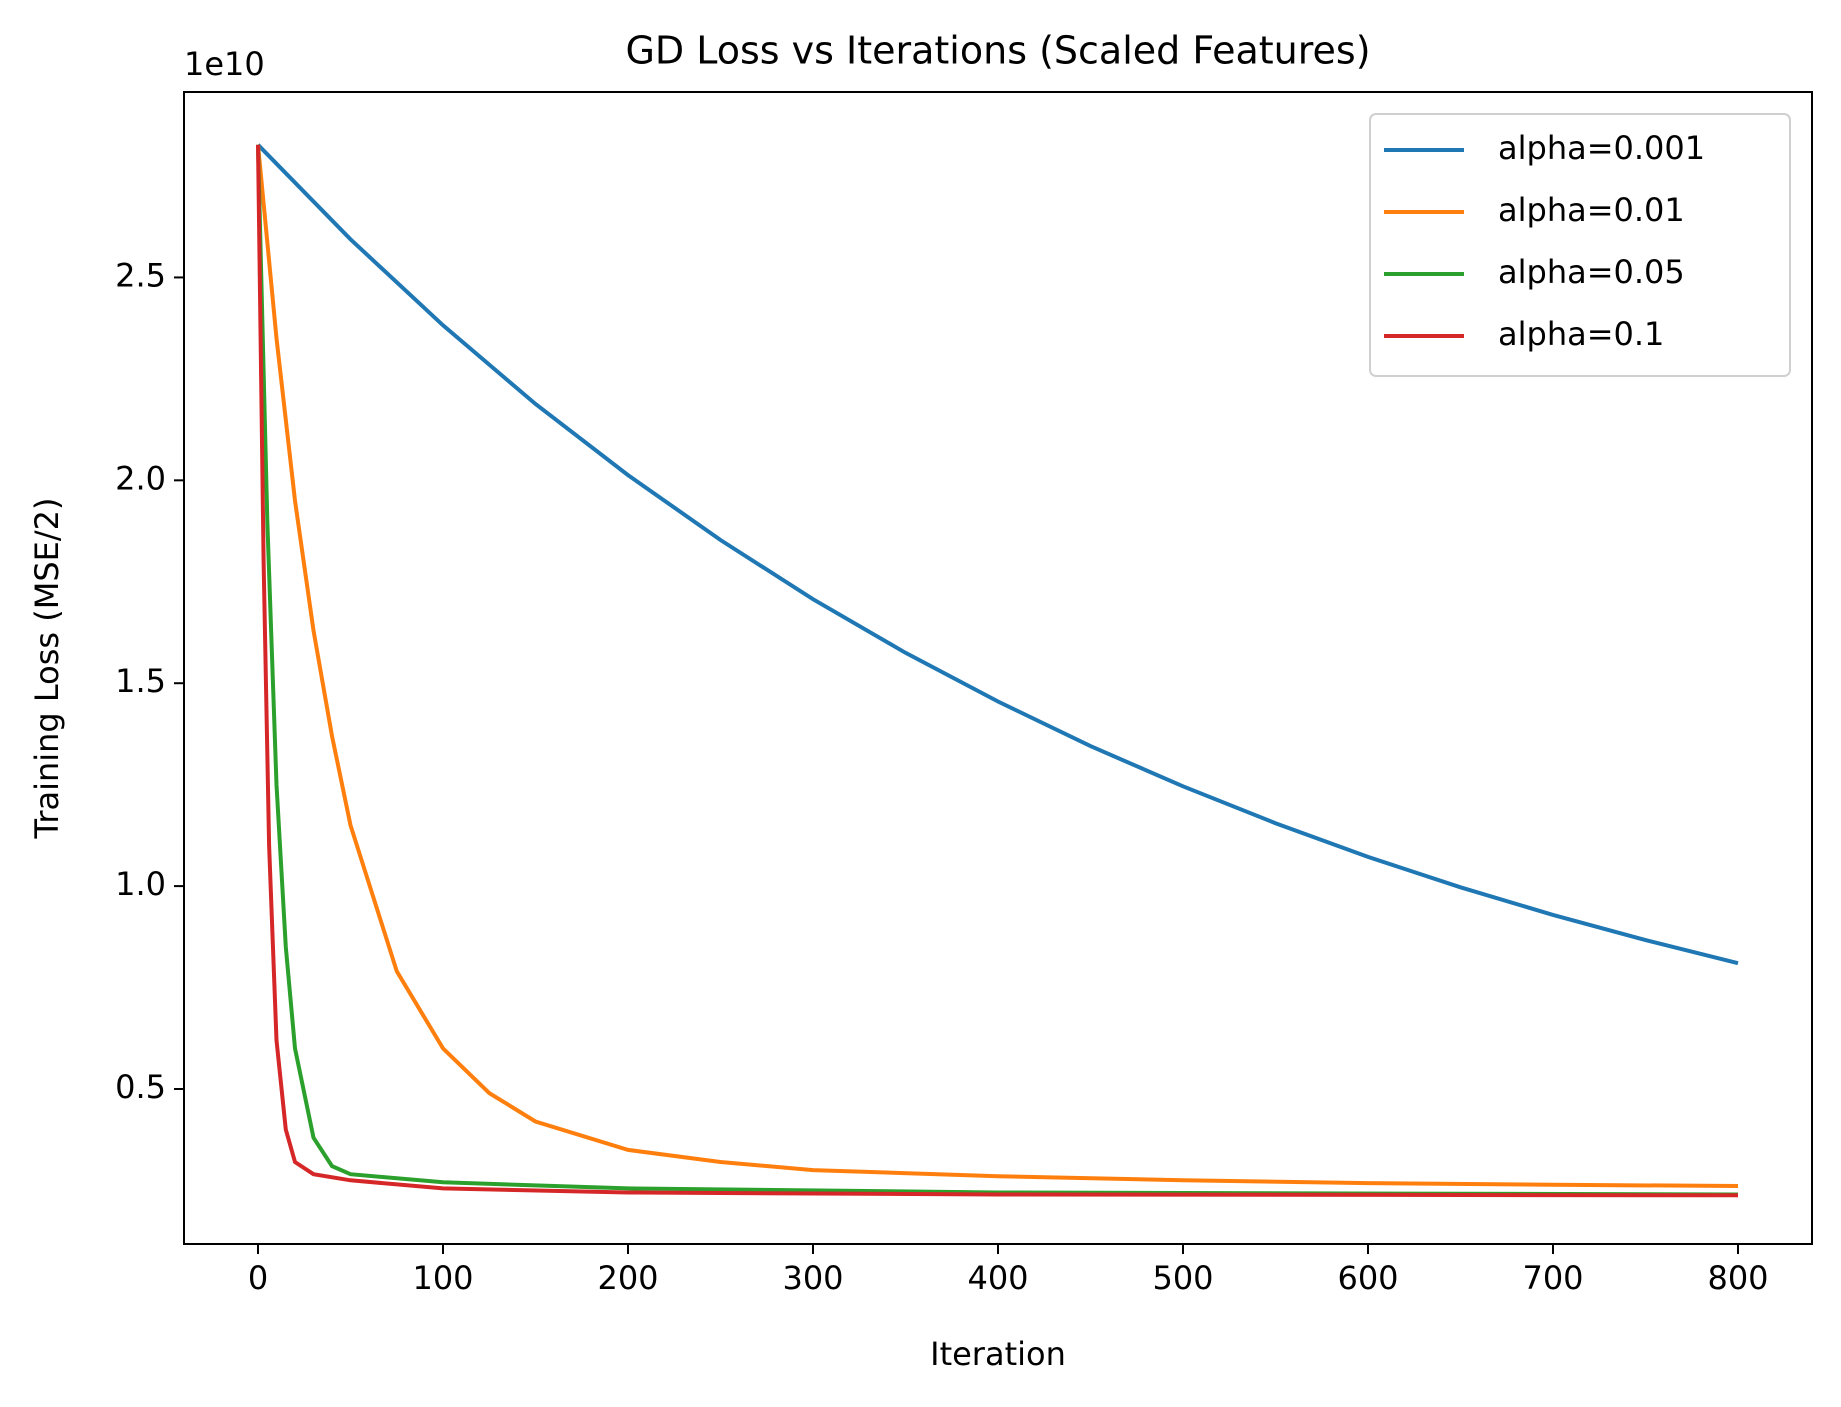  What do you see at coordinates (140, 884) in the screenshot?
I see `y-tick-label: 1.0` at bounding box center [140, 884].